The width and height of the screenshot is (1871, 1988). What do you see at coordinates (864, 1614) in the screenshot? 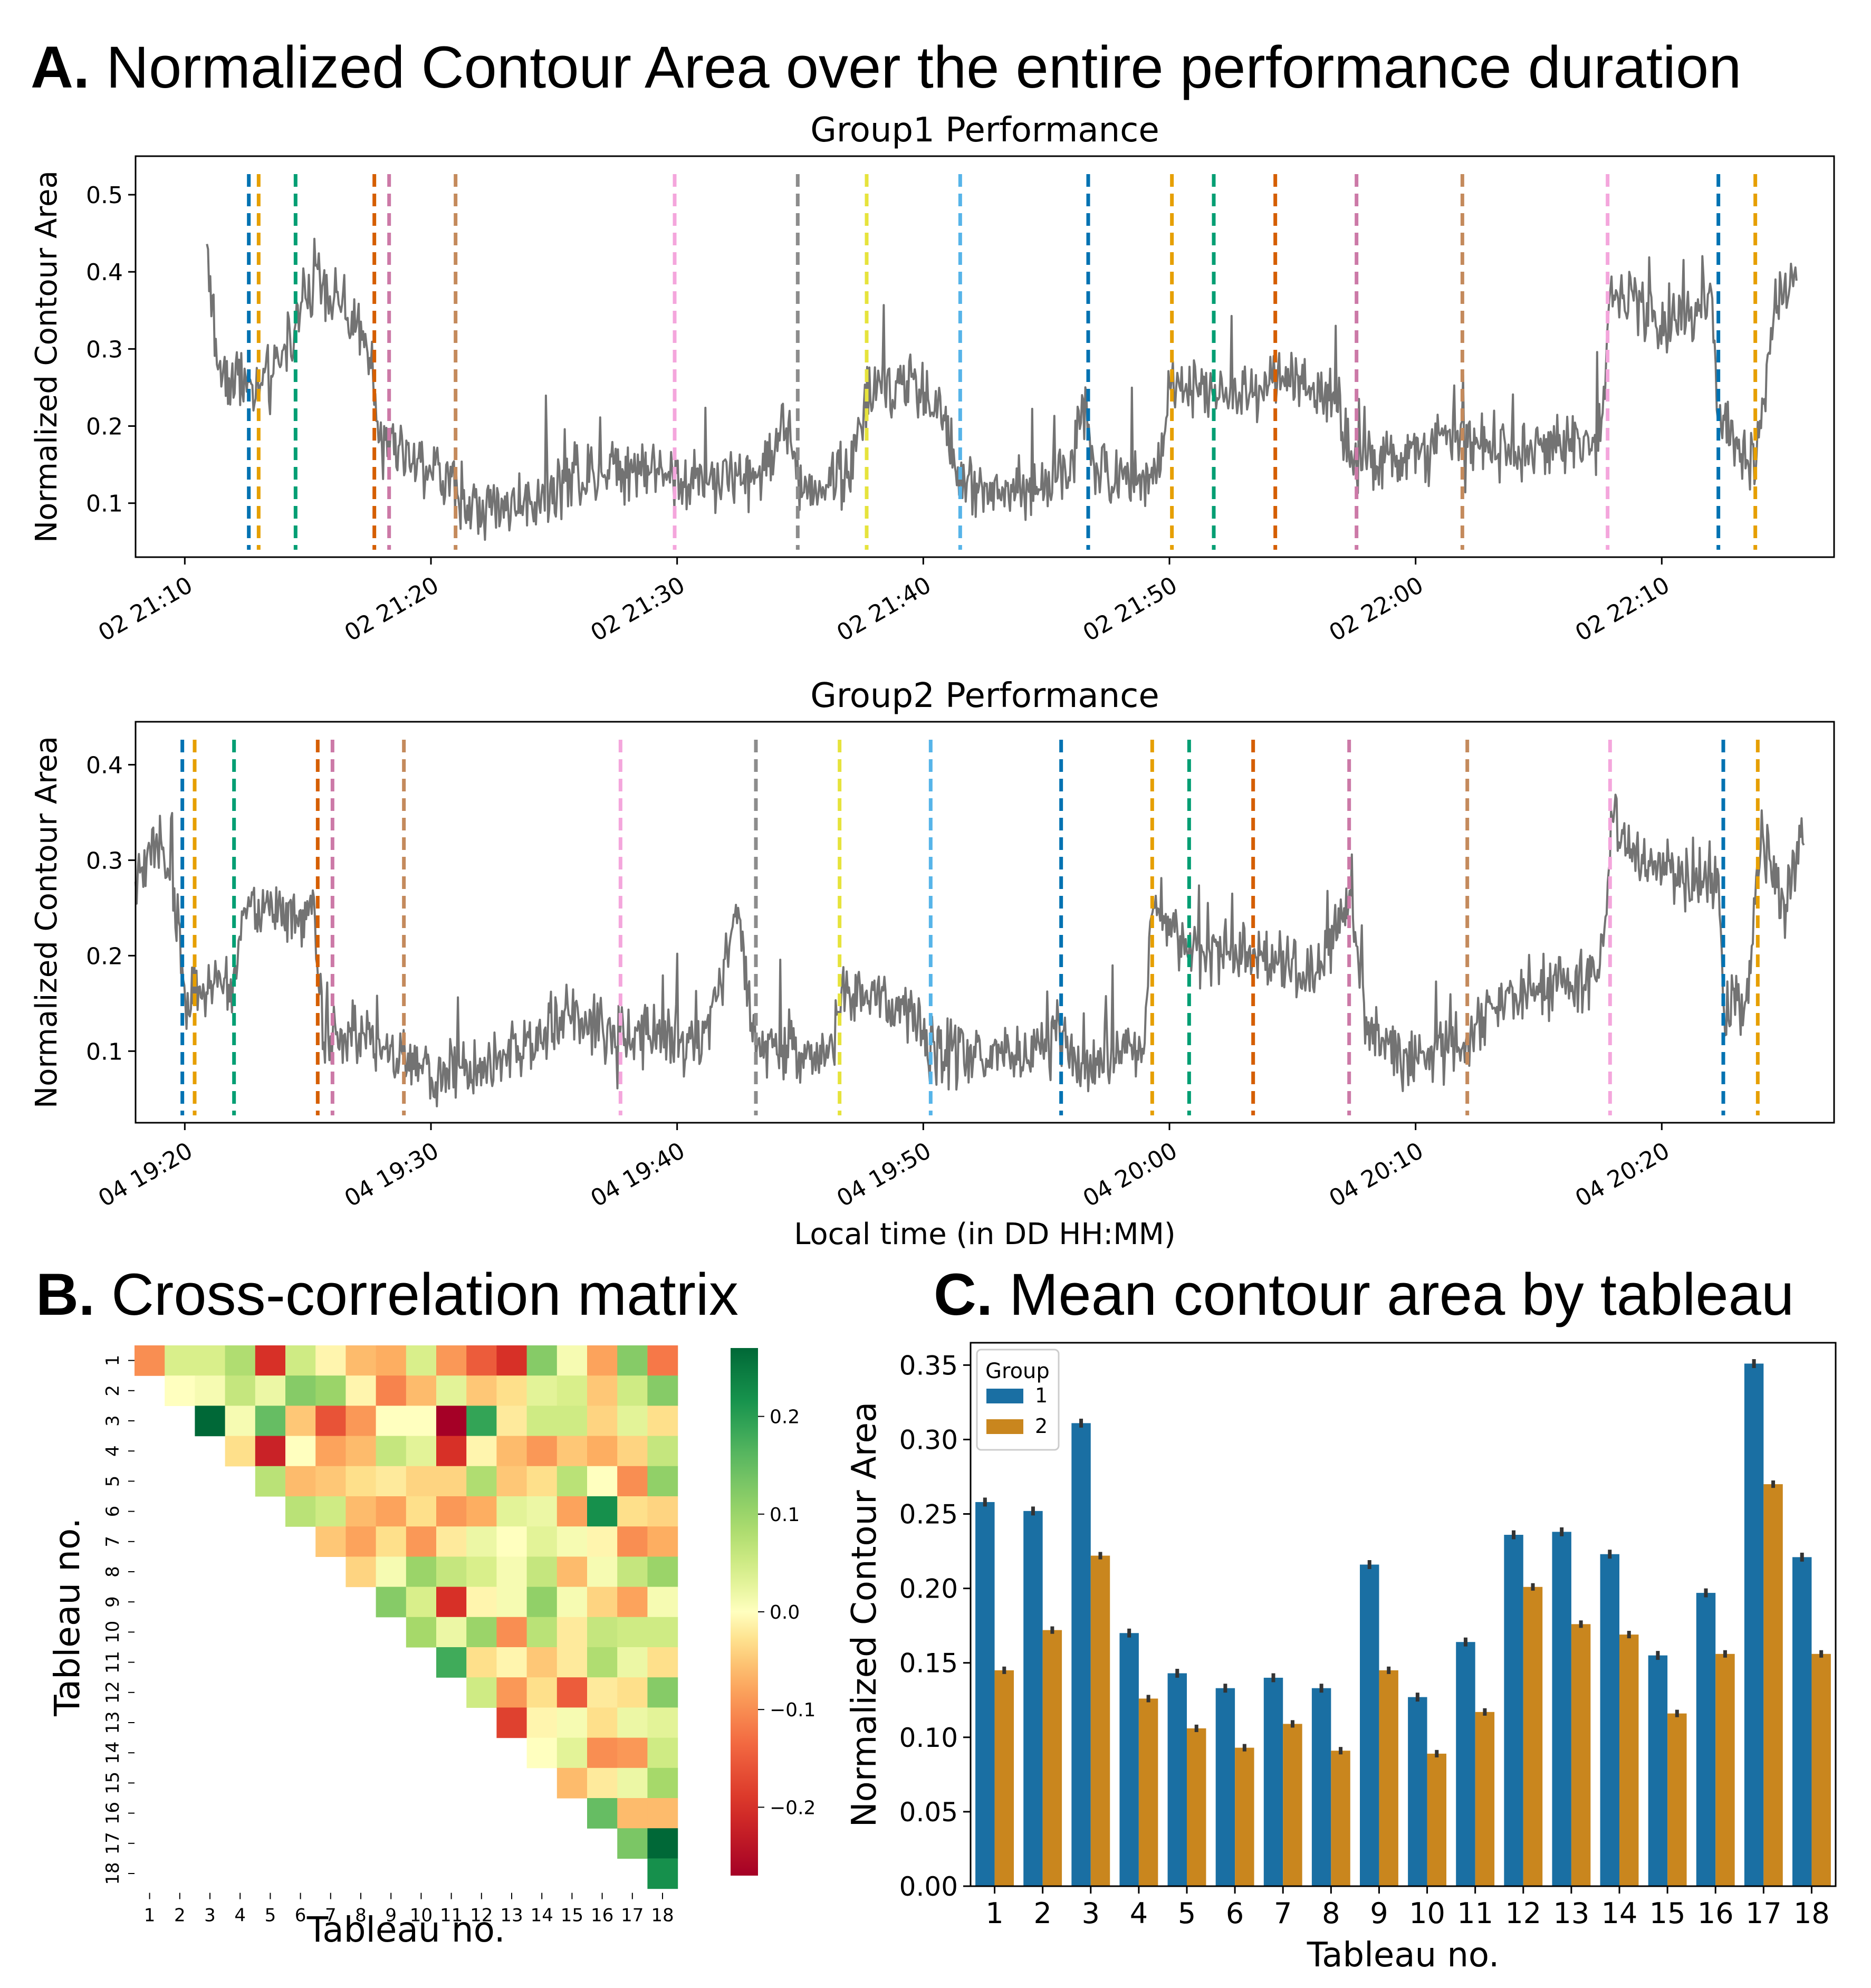
I see `bar-y-axis-label: Normalized Contour Area` at bounding box center [864, 1614].